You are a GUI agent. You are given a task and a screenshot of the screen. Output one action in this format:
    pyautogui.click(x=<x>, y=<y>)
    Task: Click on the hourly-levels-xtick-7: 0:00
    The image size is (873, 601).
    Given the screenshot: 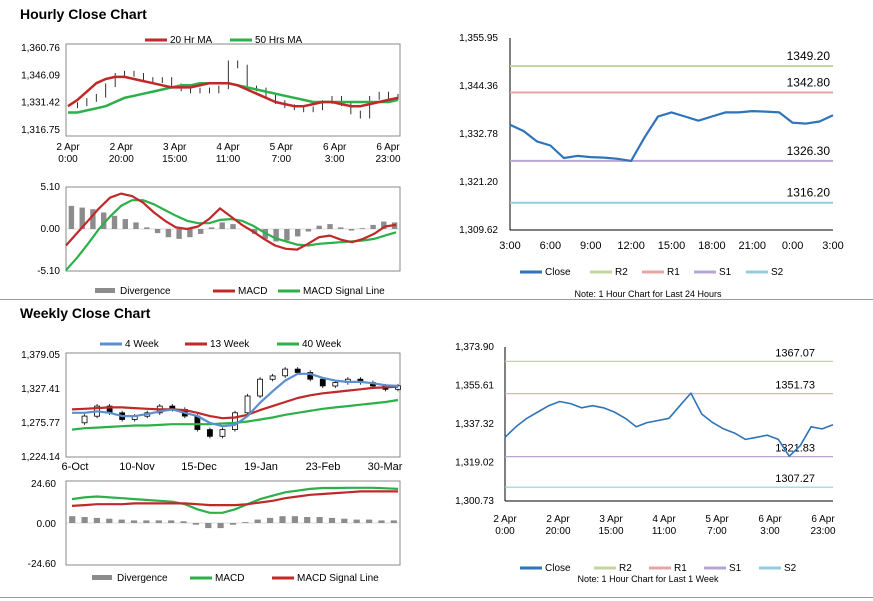 What is the action you would take?
    pyautogui.click(x=792, y=246)
    